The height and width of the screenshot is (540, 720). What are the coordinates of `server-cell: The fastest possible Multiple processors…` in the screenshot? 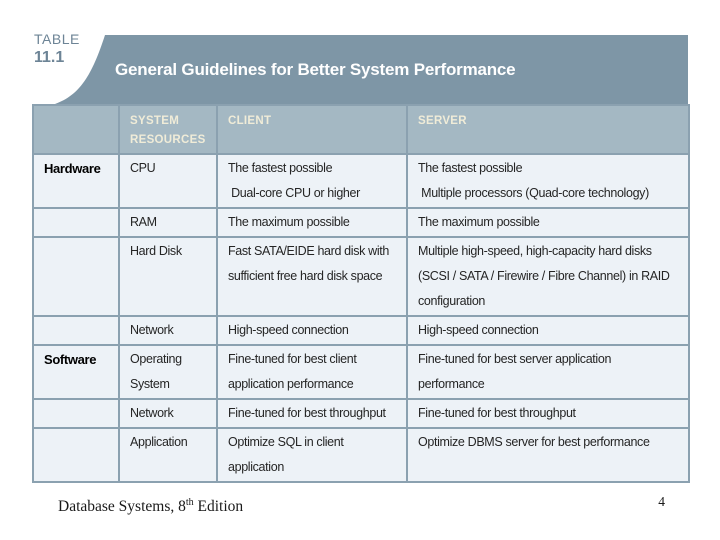 It's located at (548, 181).